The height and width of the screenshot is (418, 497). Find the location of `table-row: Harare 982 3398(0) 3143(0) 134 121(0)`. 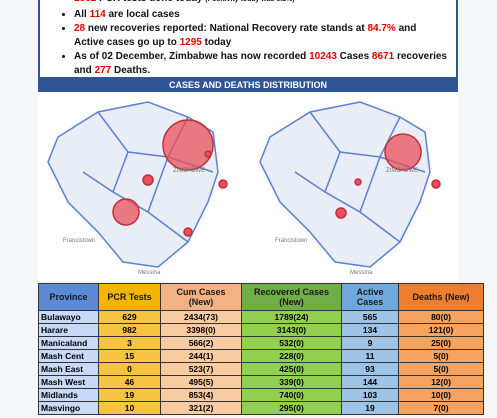

table-row: Harare 982 3398(0) 3143(0) 134 121(0) is located at coordinates (261, 330).